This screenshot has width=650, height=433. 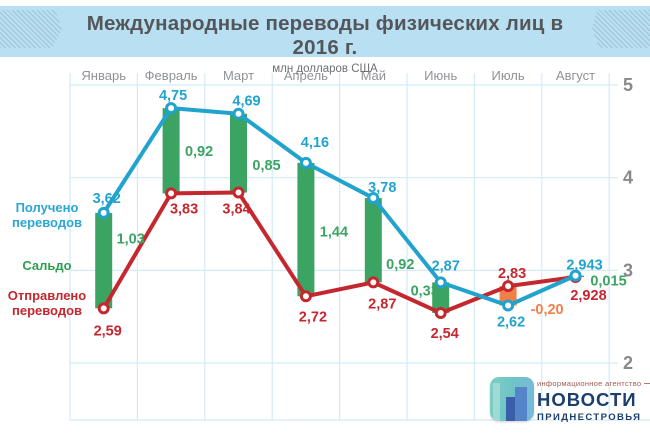 What do you see at coordinates (315, 143) in the screenshot?
I see `received-value-label: 4,16` at bounding box center [315, 143].